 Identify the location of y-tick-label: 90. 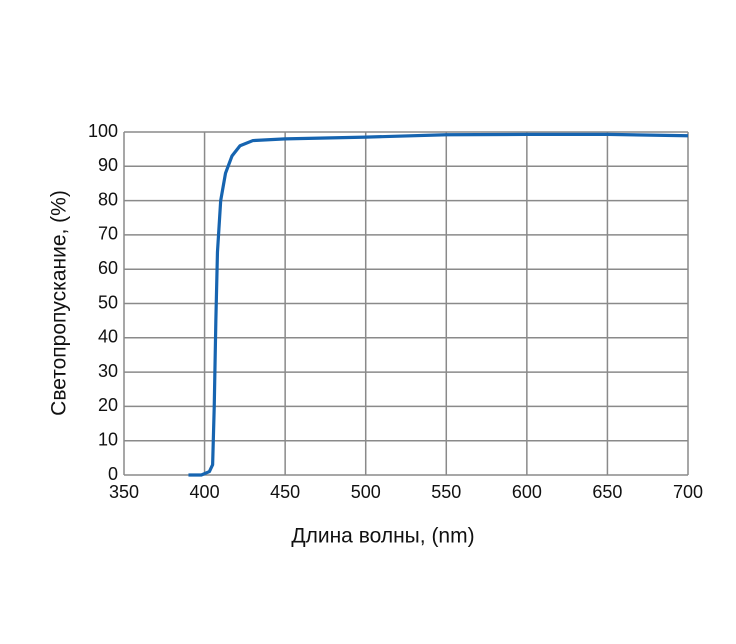
(108, 165).